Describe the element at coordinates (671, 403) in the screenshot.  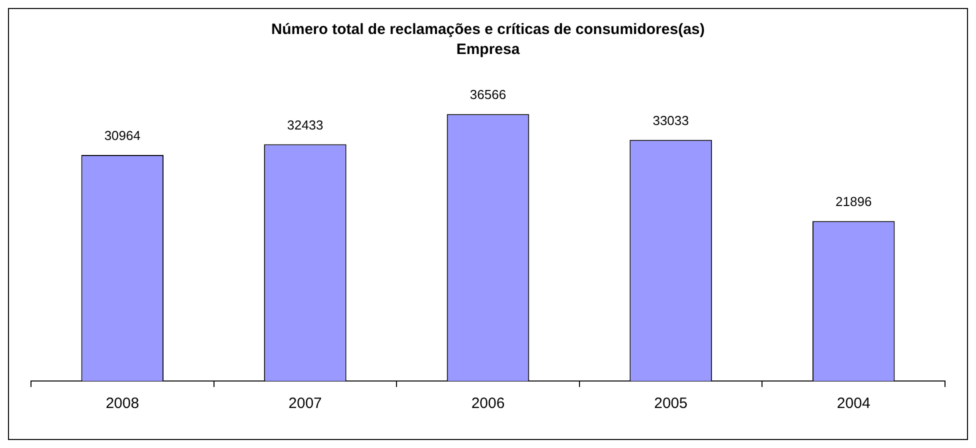
I see `x-tick-label: 2005` at that location.